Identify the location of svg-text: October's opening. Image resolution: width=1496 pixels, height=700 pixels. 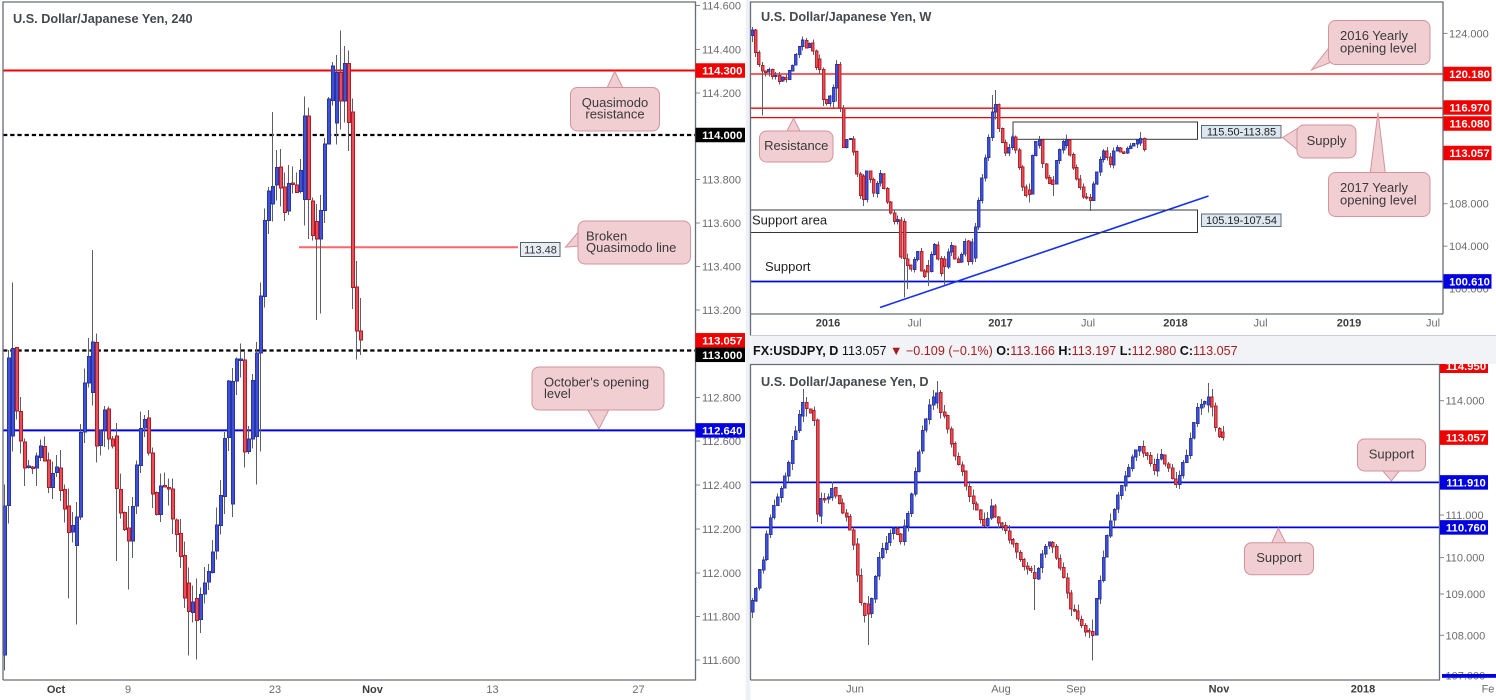
(596, 381).